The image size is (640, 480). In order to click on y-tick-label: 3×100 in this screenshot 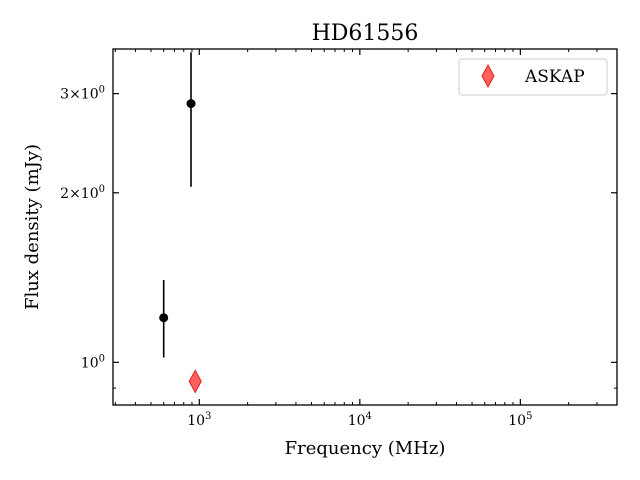, I will do `click(82, 94)`.